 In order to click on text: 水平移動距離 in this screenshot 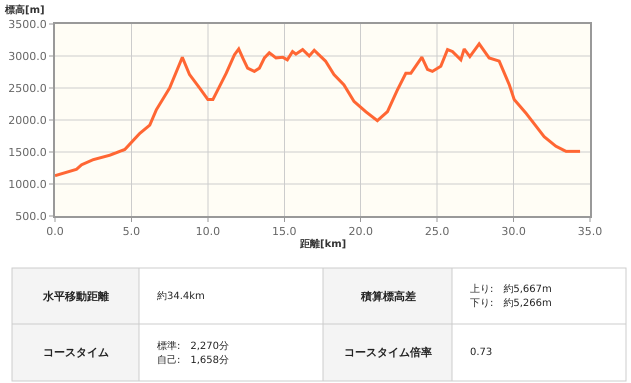, I will do `click(75, 296)`.